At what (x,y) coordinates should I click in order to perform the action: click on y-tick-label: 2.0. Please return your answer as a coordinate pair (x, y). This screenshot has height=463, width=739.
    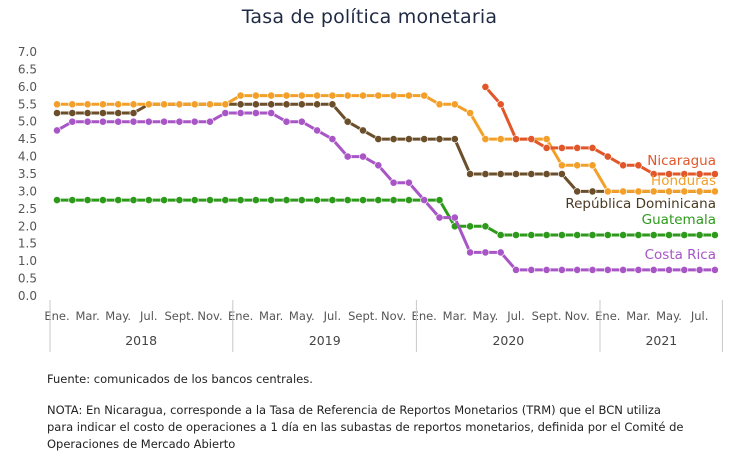
    Looking at the image, I should click on (27, 226).